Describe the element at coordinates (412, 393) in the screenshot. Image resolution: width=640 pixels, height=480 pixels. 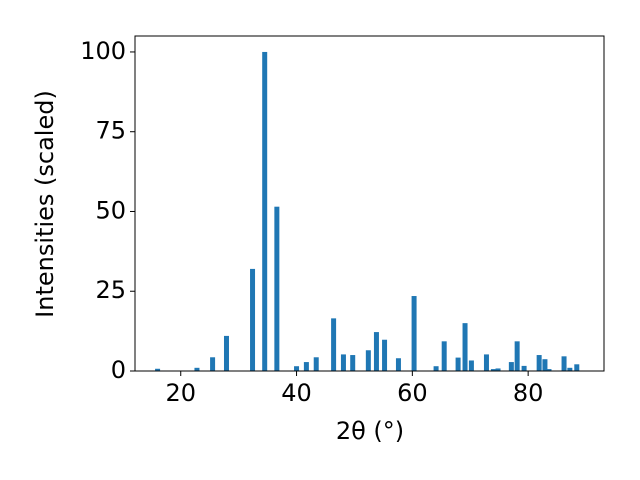
I see `x-tick-label: 60` at that location.